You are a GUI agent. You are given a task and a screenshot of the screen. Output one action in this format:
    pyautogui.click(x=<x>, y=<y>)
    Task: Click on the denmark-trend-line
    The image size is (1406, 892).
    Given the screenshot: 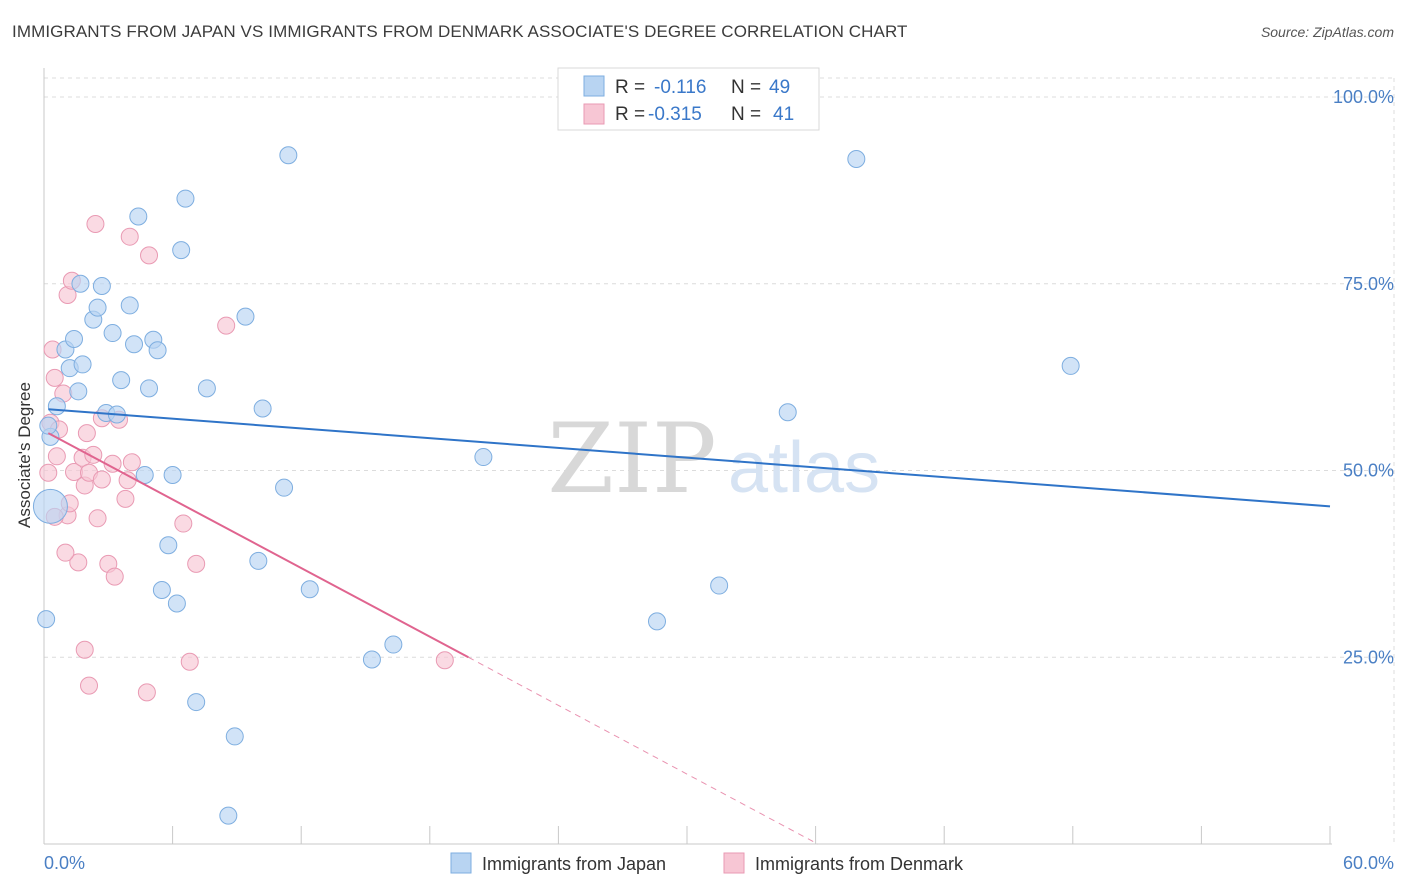 What is the action you would take?
    pyautogui.click(x=258, y=545)
    